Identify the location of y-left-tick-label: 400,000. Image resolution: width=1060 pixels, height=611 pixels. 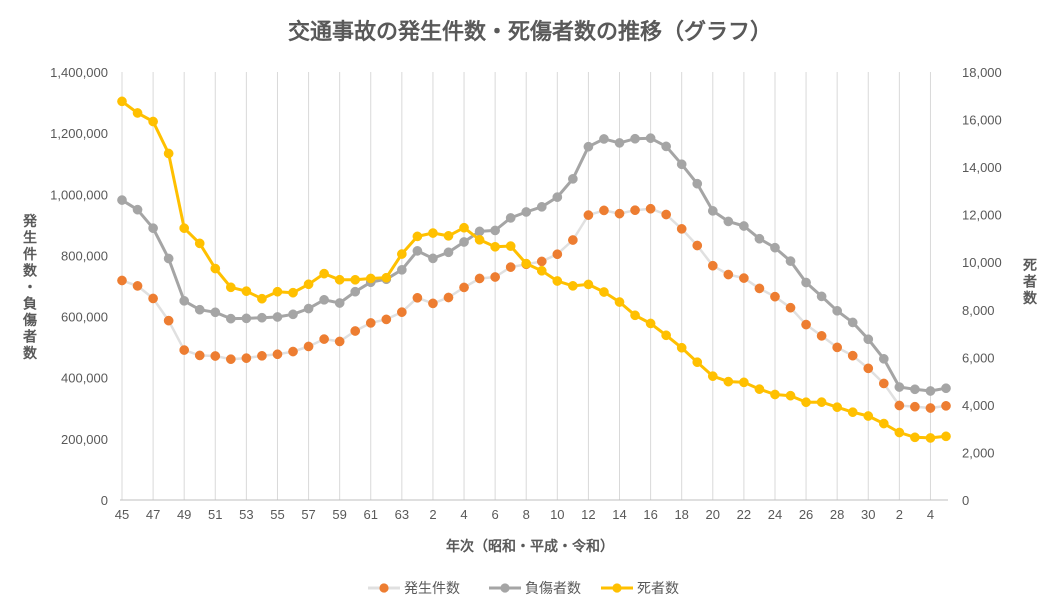
(84, 378).